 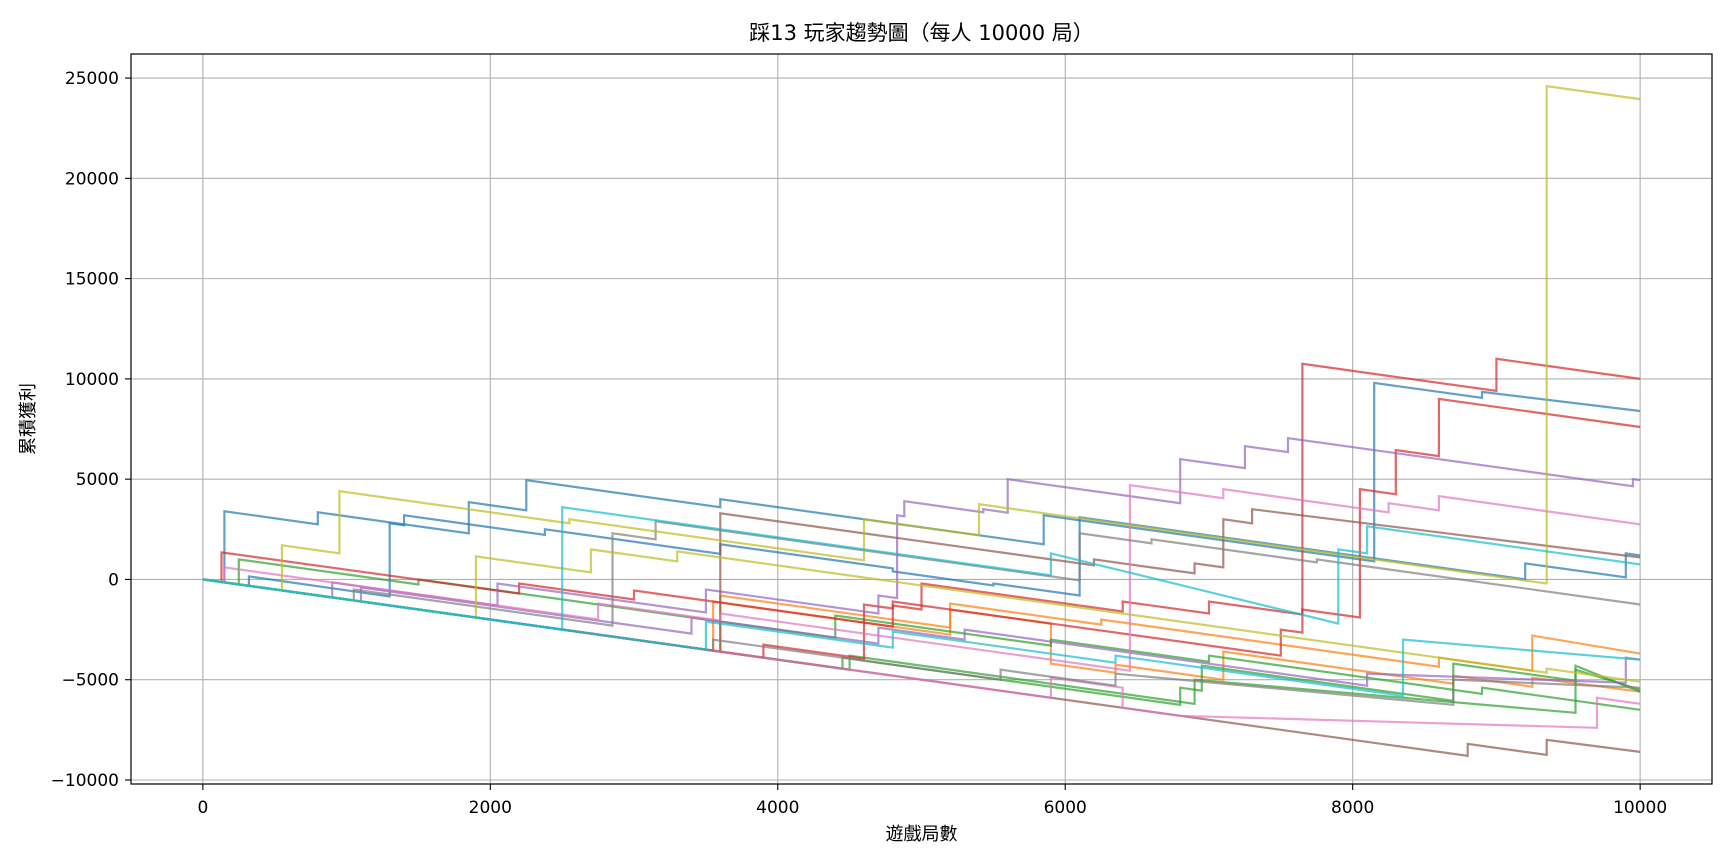 I want to click on y-tick-label: −10000, so click(x=85, y=781).